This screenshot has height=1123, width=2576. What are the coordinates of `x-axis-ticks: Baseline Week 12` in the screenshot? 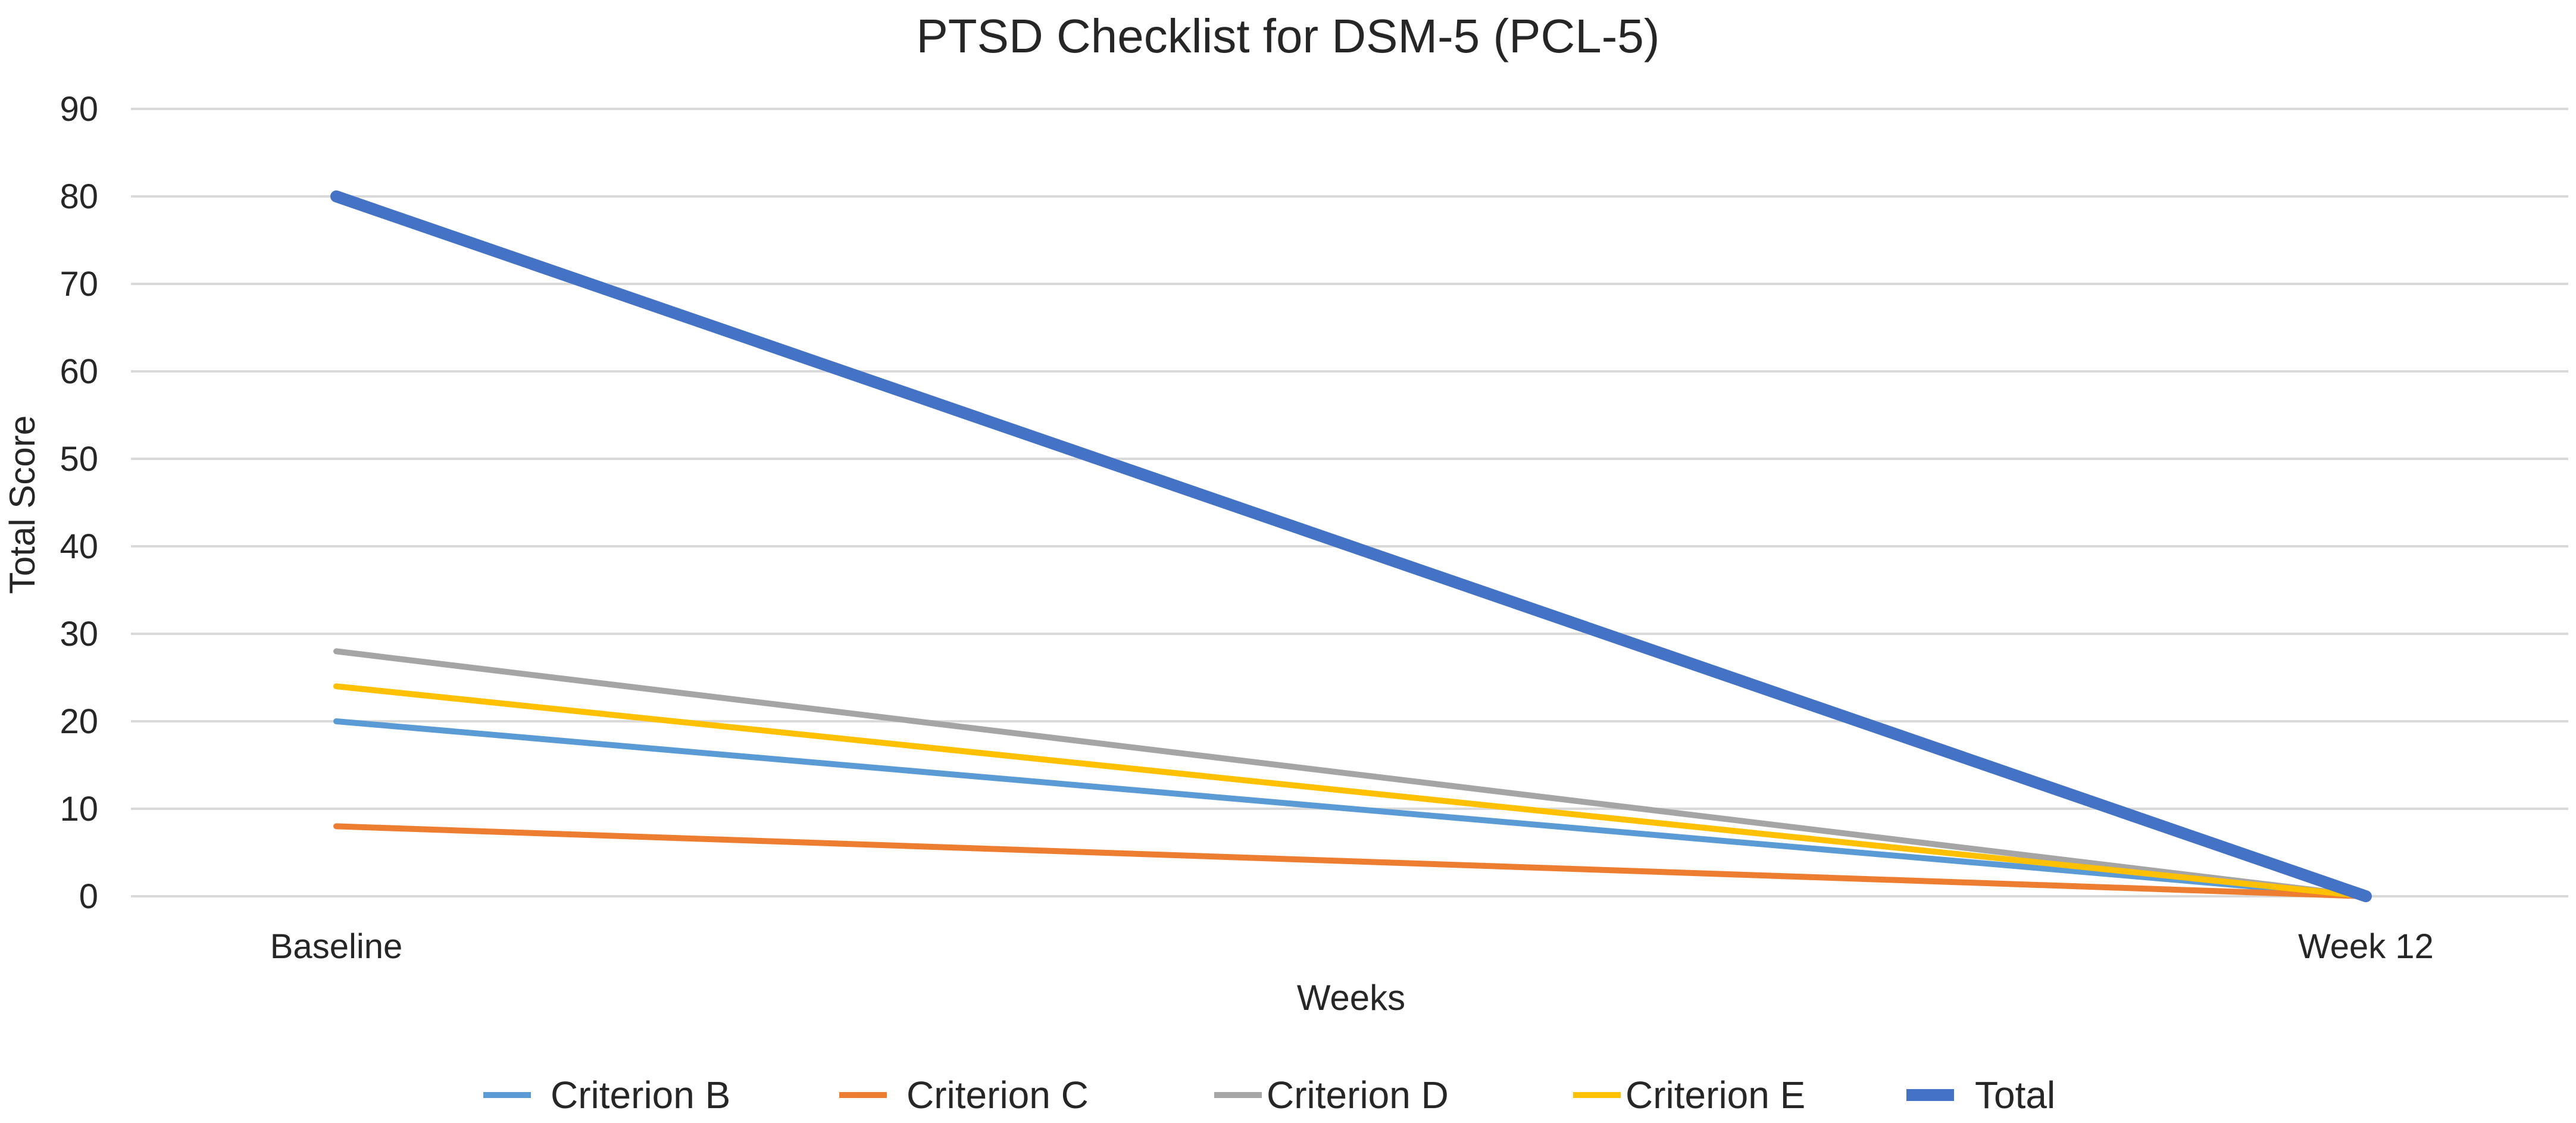 It's located at (1352, 946).